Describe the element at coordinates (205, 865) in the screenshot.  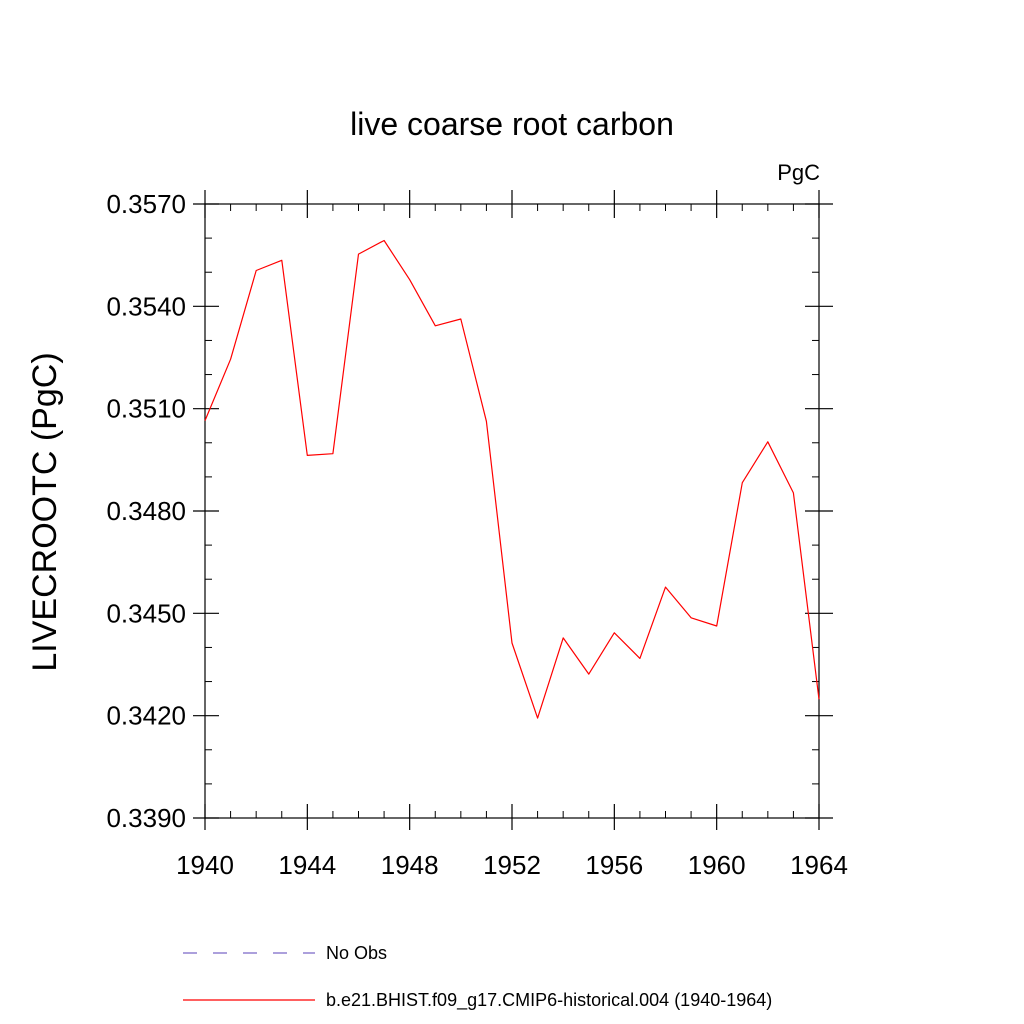
I see `x-tick-label: 1940` at that location.